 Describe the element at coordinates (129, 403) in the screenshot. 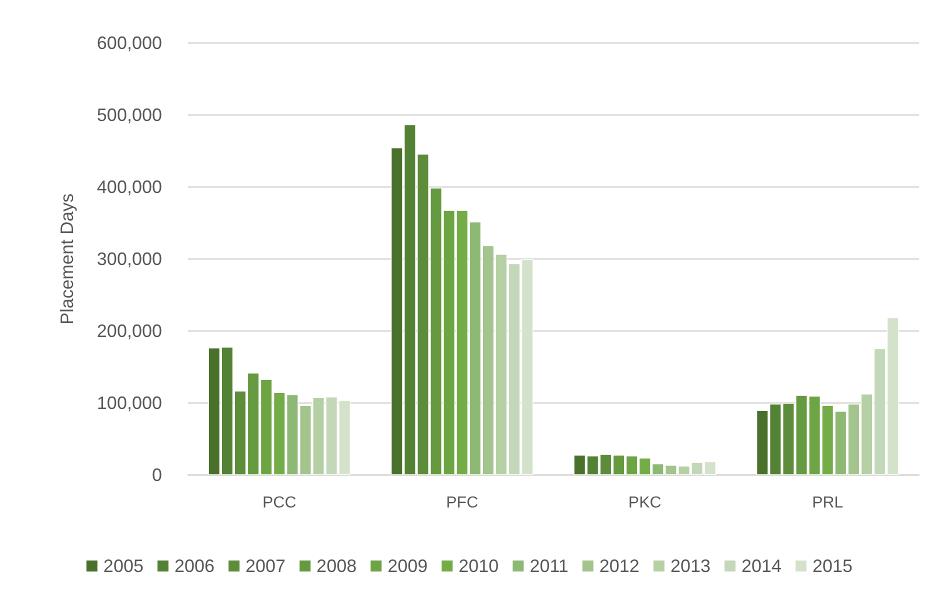

I see `y-tick-label: 100,000` at that location.